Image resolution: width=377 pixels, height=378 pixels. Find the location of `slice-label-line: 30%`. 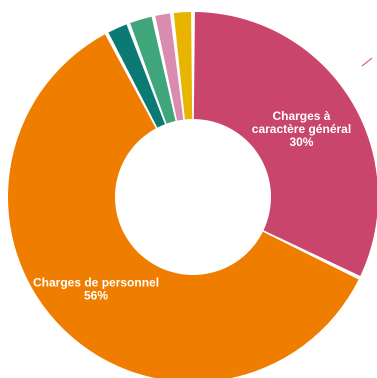

slice-label-line: 30% is located at coordinates (301, 142).